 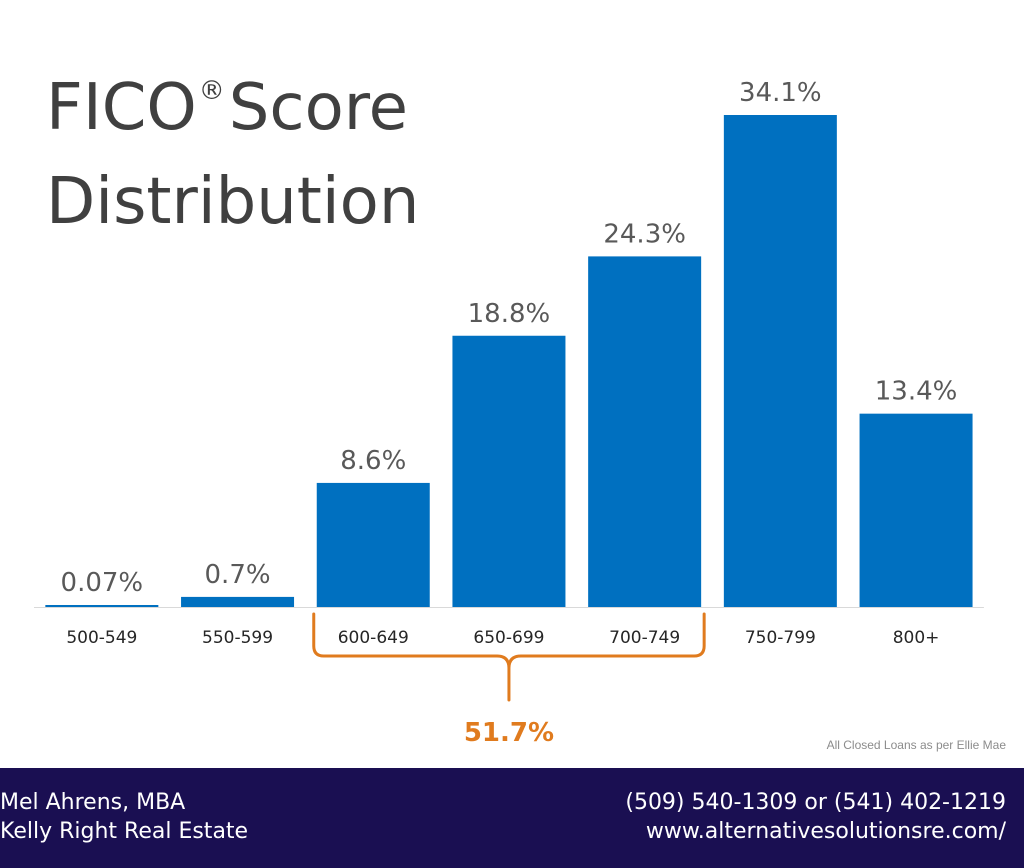 What do you see at coordinates (916, 638) in the screenshot?
I see `tick-label-800+: 800+` at bounding box center [916, 638].